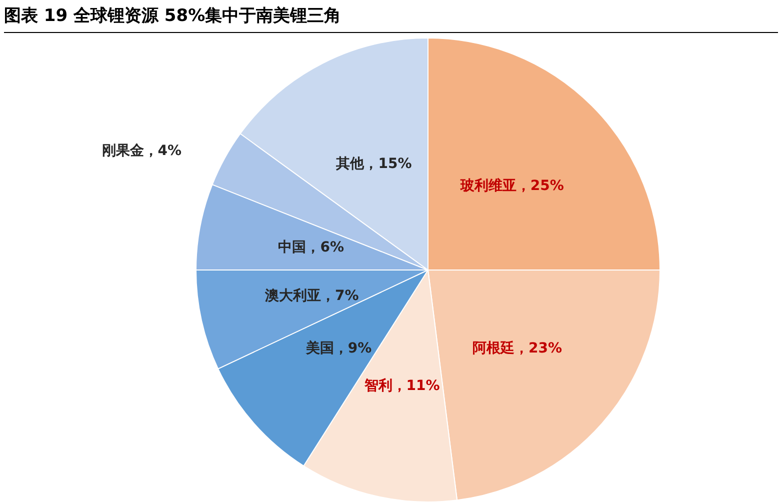 Image resolution: width=782 pixels, height=503 pixels. Describe the element at coordinates (517, 348) in the screenshot. I see `slice-label: 阿根廷，23%` at that location.